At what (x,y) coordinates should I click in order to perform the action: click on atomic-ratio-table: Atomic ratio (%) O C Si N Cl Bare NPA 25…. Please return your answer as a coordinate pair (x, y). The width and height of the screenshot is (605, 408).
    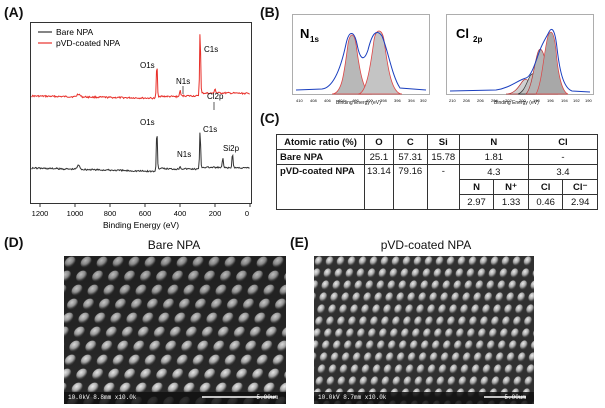
    Looking at the image, I should click on (437, 172).